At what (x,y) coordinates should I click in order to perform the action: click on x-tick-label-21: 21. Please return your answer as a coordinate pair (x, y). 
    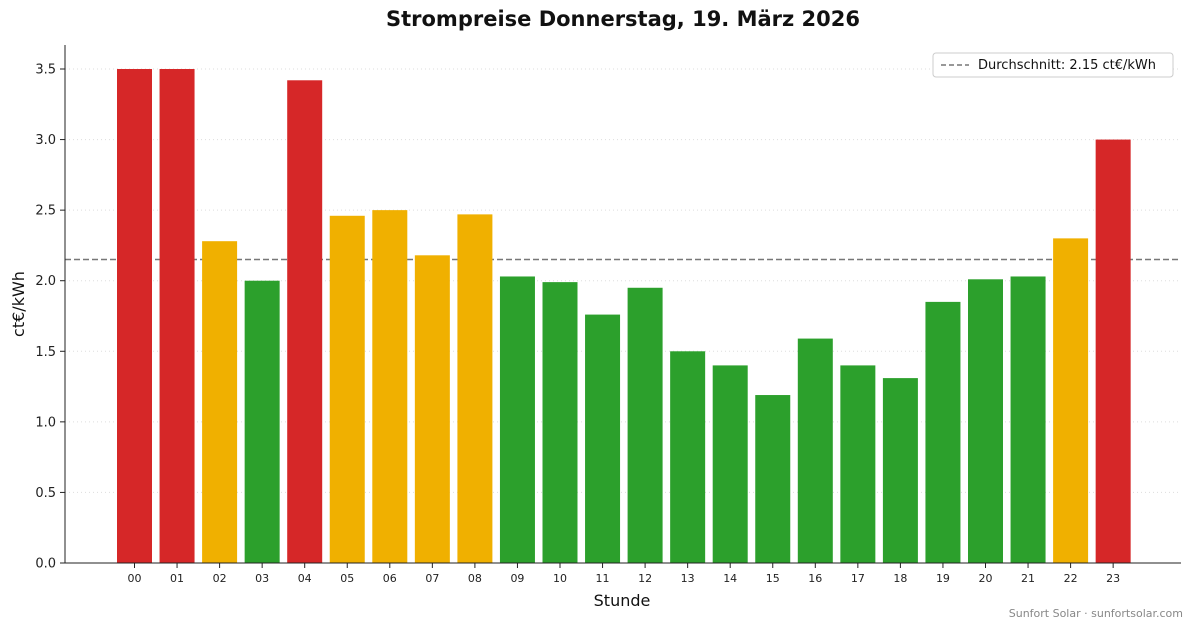
    Looking at the image, I should click on (1028, 578).